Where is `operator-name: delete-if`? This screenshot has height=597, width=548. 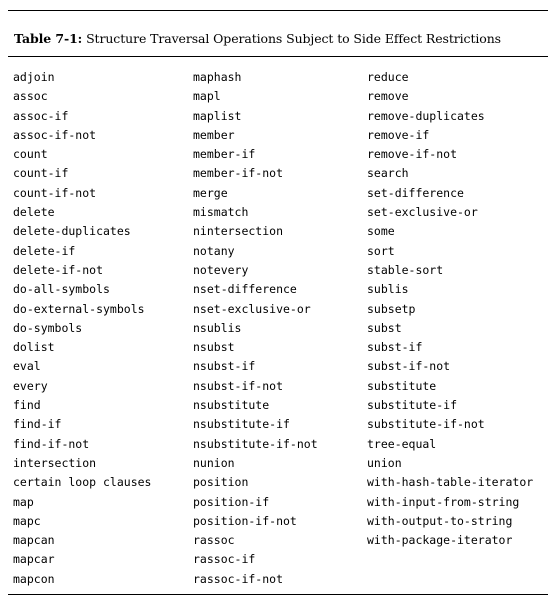 operator-name: delete-if is located at coordinates (44, 250).